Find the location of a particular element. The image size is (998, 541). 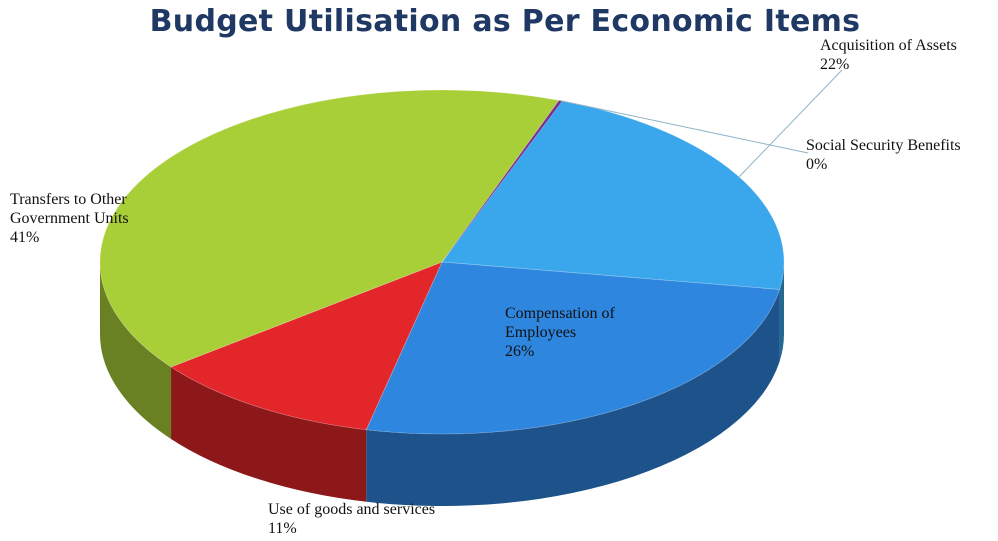

chart-title: Budget Utilisation as Per Economic Items is located at coordinates (505, 21).